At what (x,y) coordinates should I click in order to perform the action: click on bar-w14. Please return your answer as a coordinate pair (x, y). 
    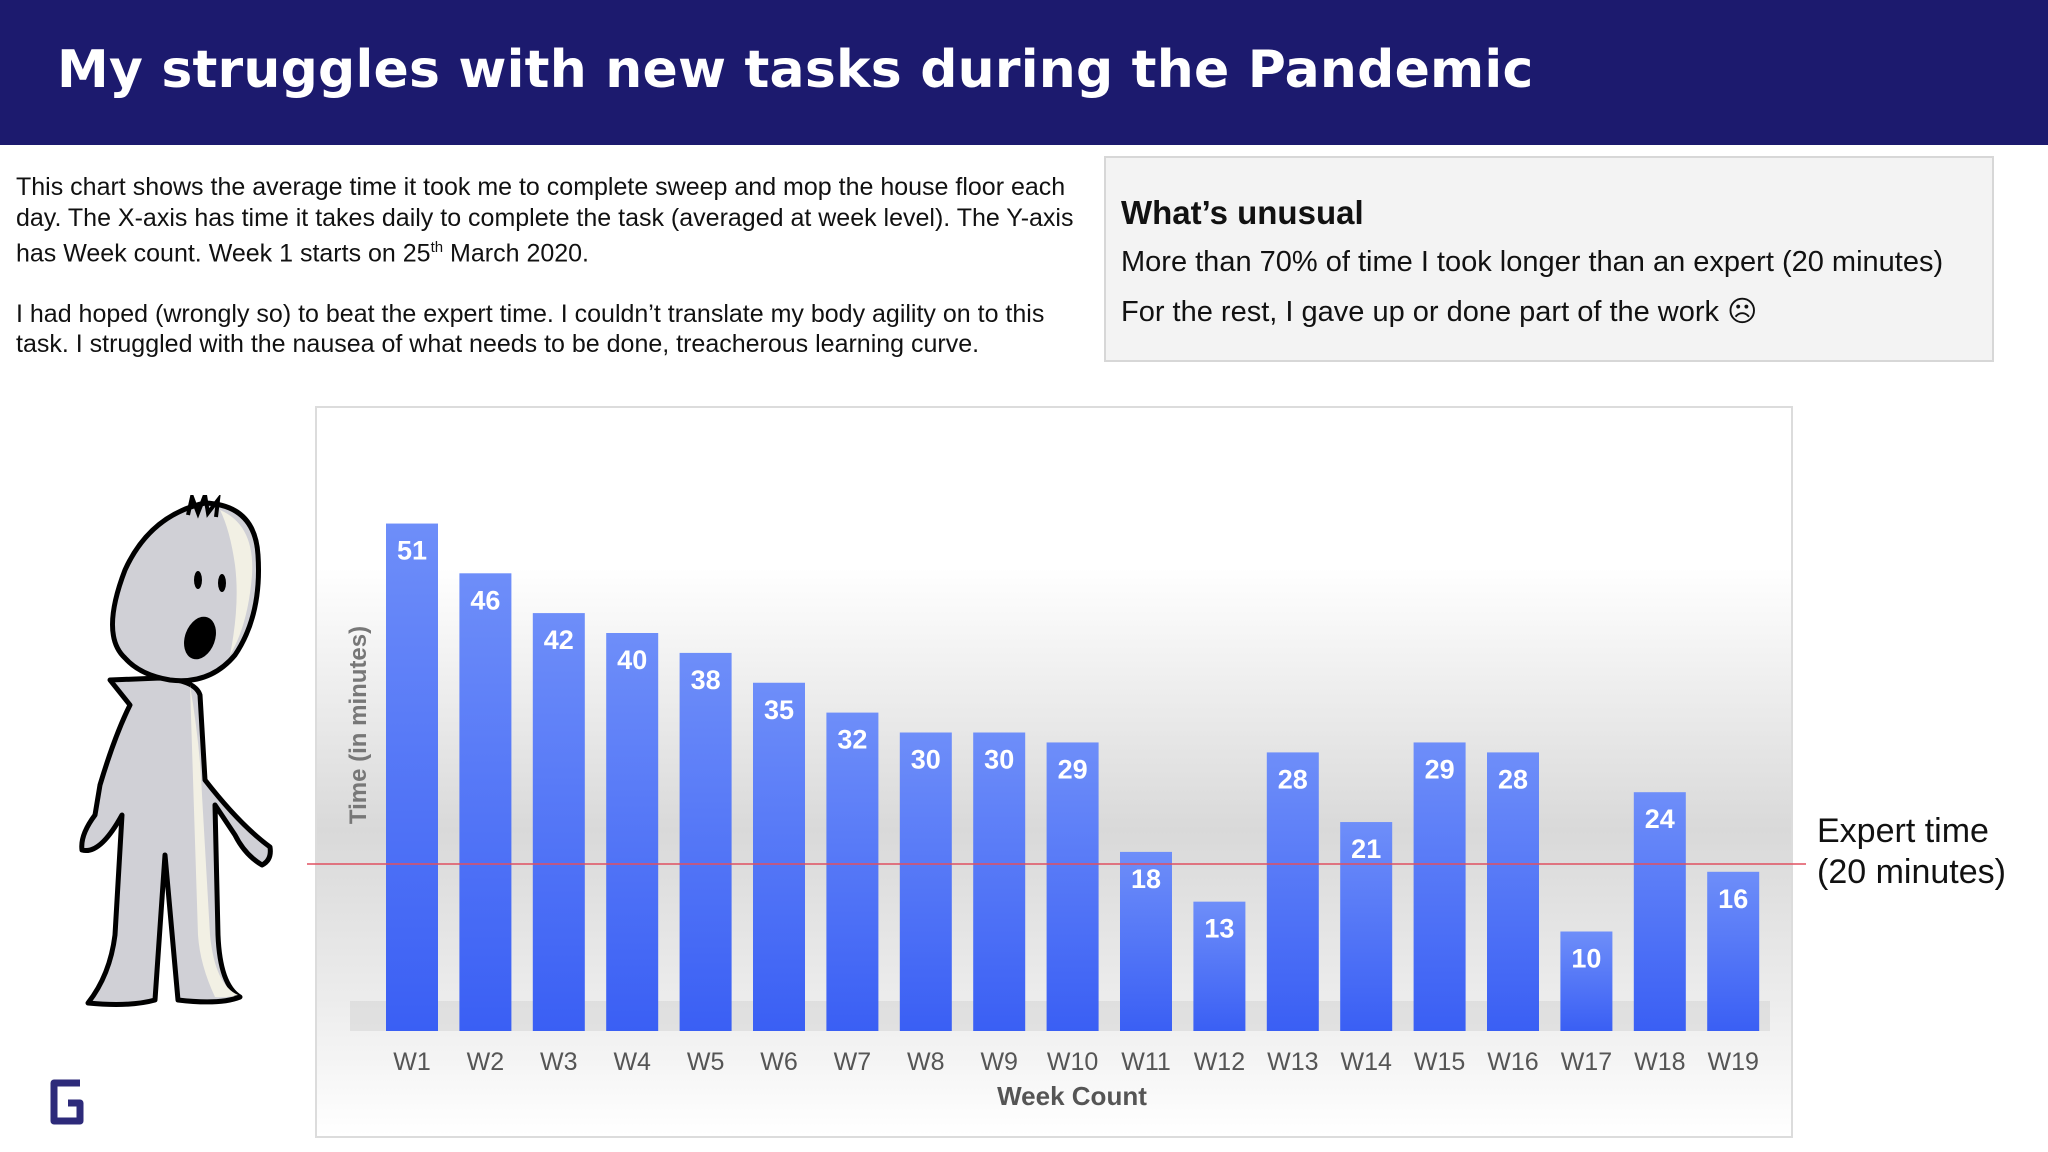
    Looking at the image, I should click on (1366, 926).